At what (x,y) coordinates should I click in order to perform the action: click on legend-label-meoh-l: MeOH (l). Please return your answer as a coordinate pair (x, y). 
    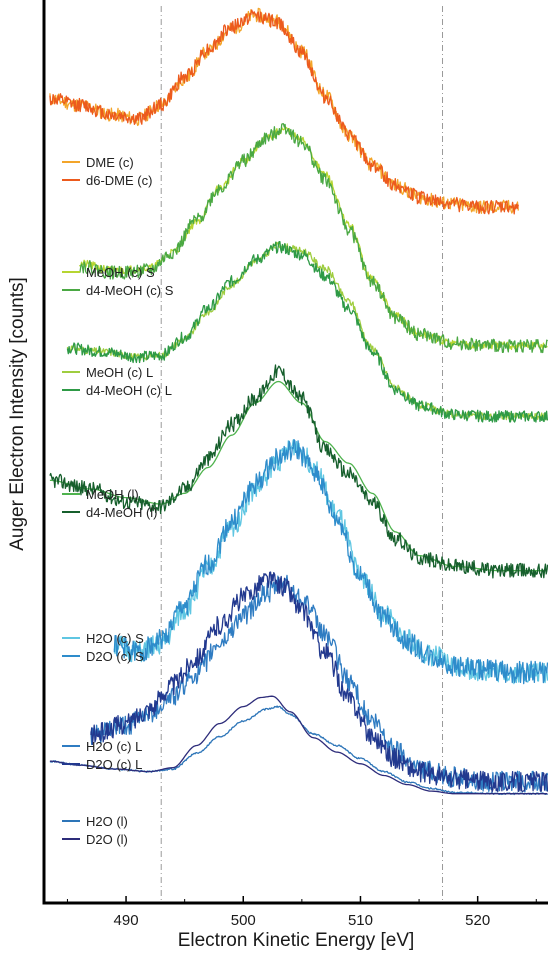
    Looking at the image, I should click on (112, 494).